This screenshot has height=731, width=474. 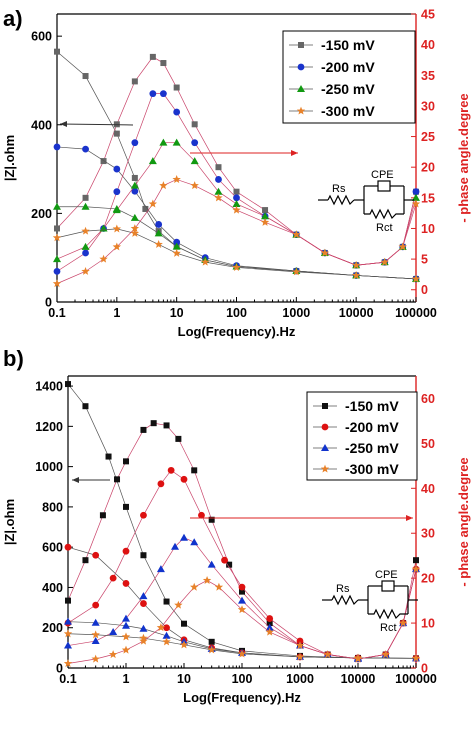 What do you see at coordinates (48, 303) in the screenshot?
I see `y-left-tick-label: 0` at bounding box center [48, 303].